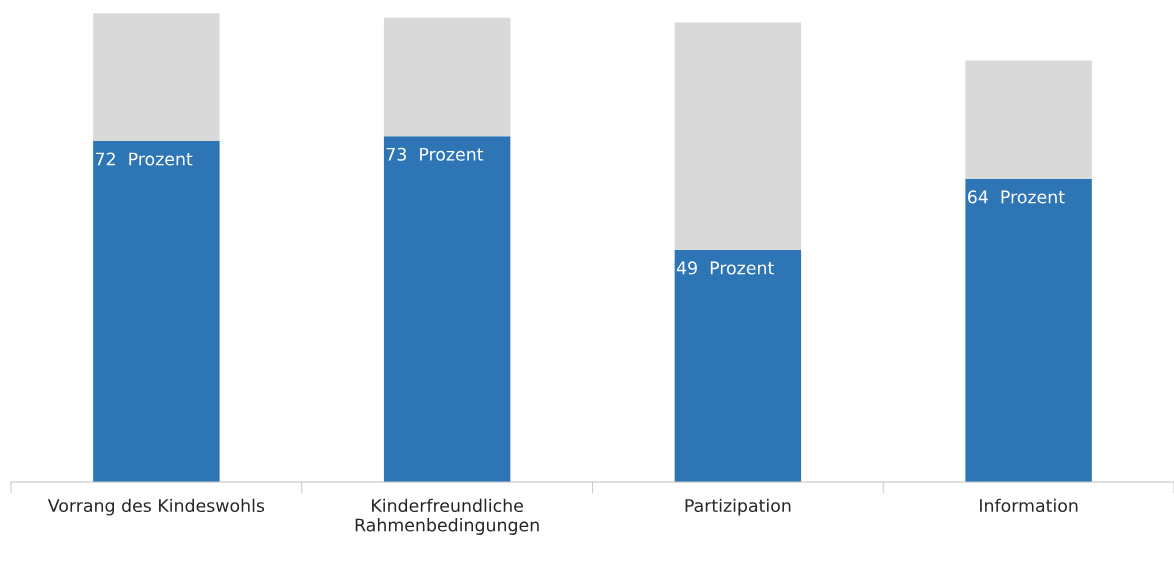  I want to click on data-label: 72 Prozent, so click(144, 159).